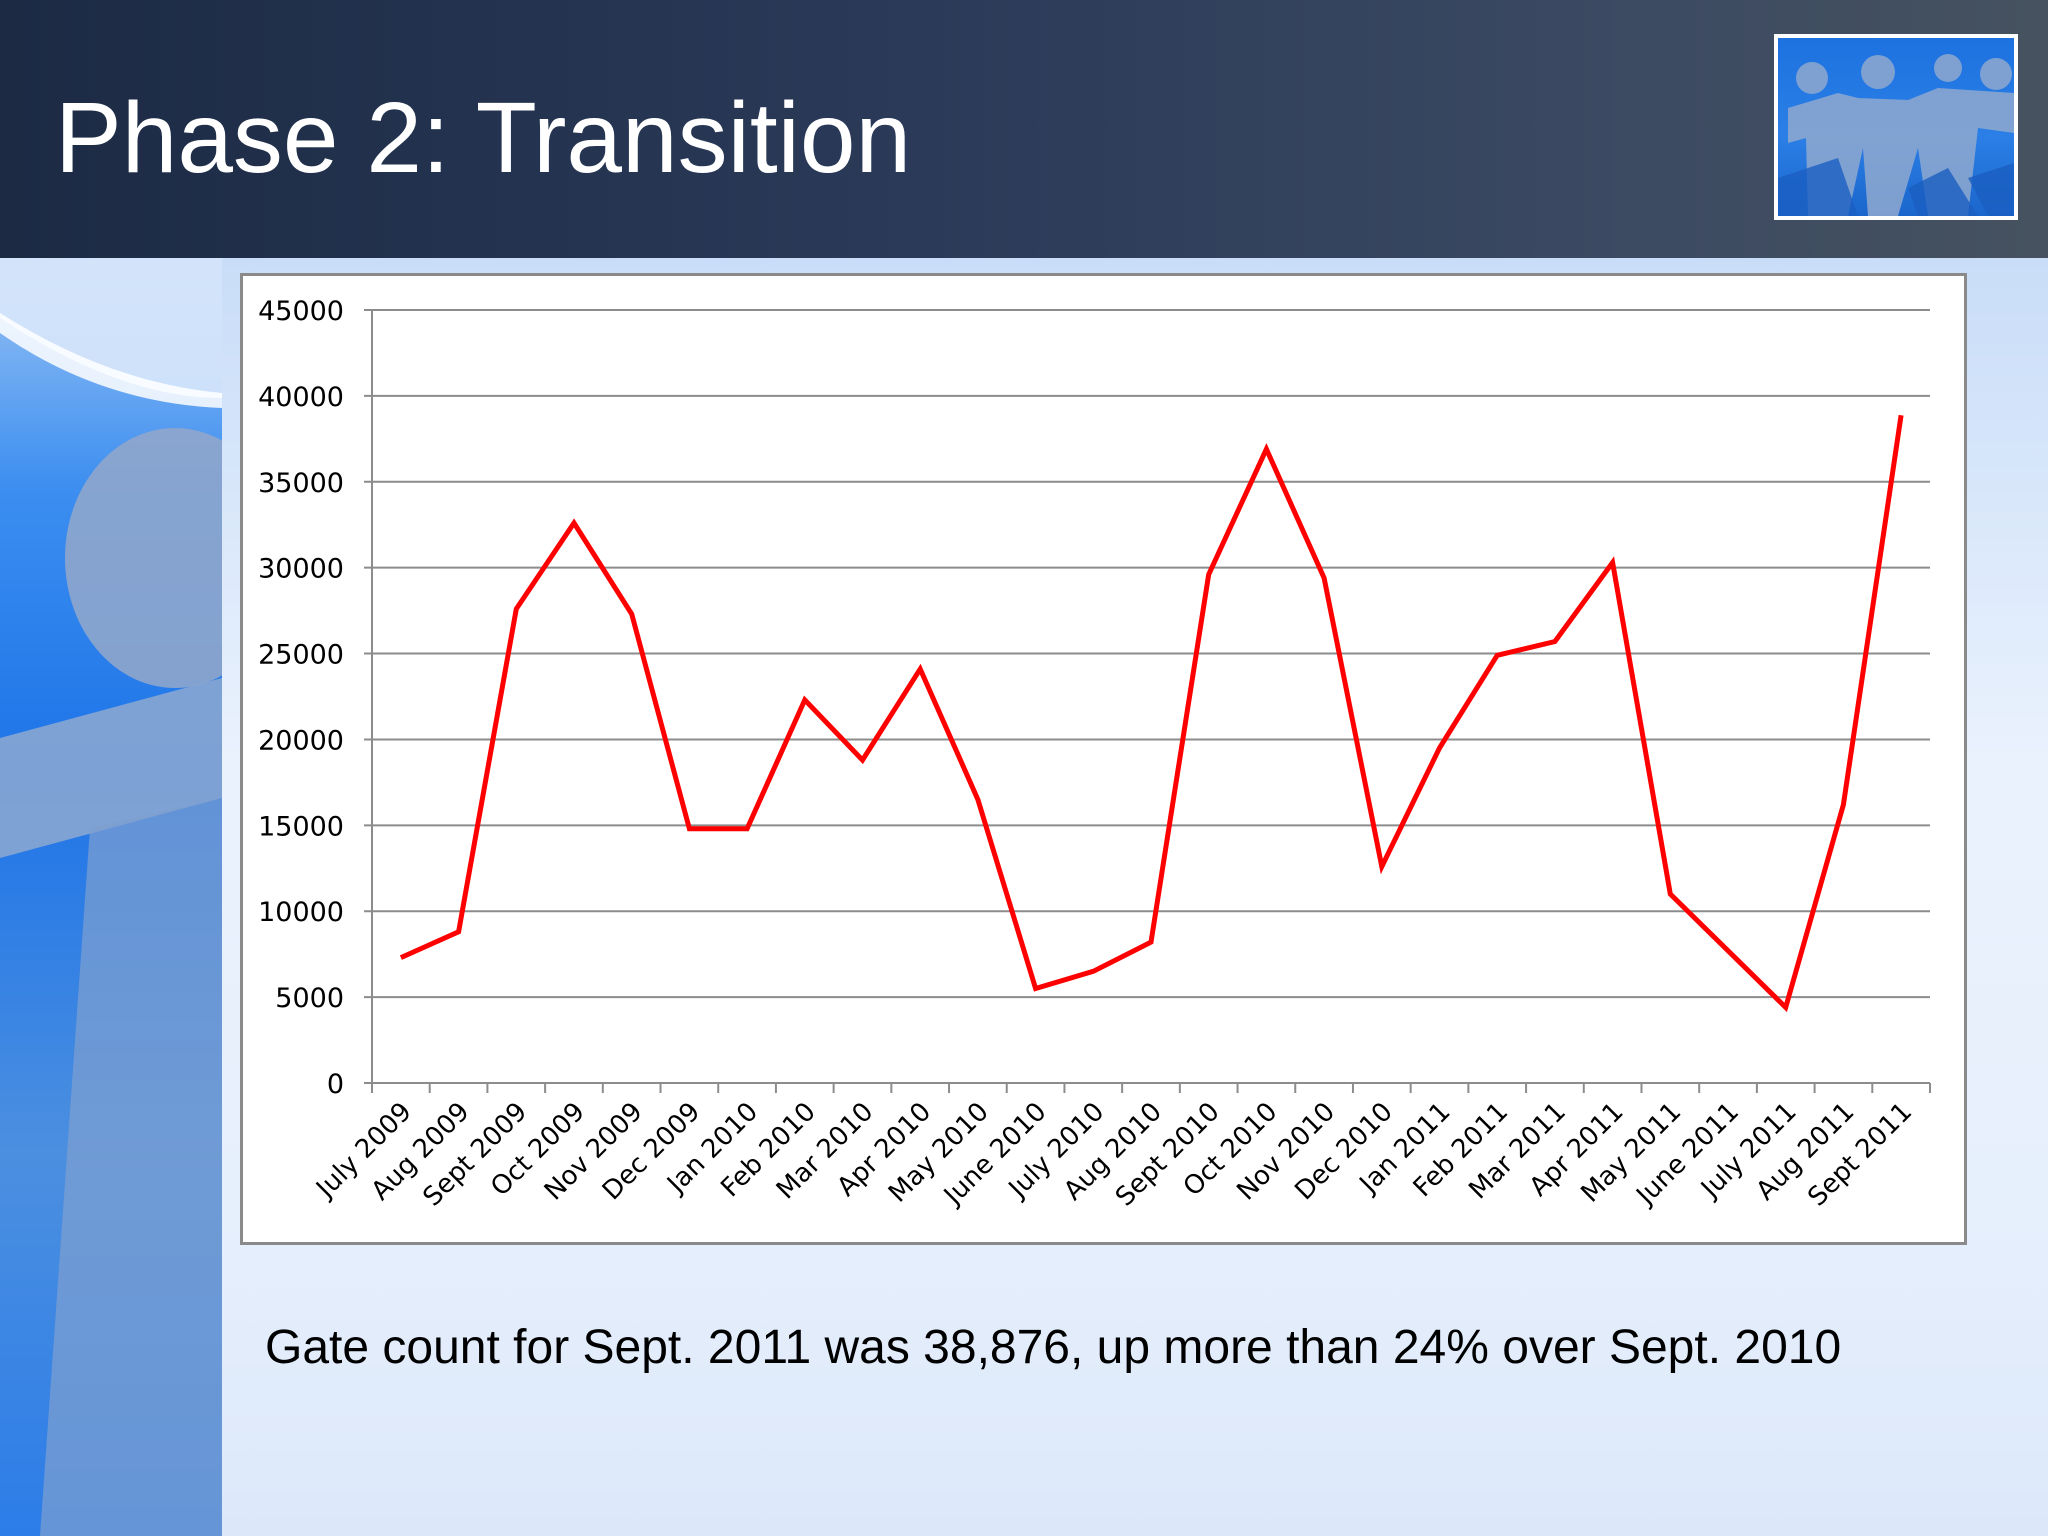 This screenshot has width=2048, height=1536. Describe the element at coordinates (301, 740) in the screenshot. I see `y-tick-label: 20000` at that location.